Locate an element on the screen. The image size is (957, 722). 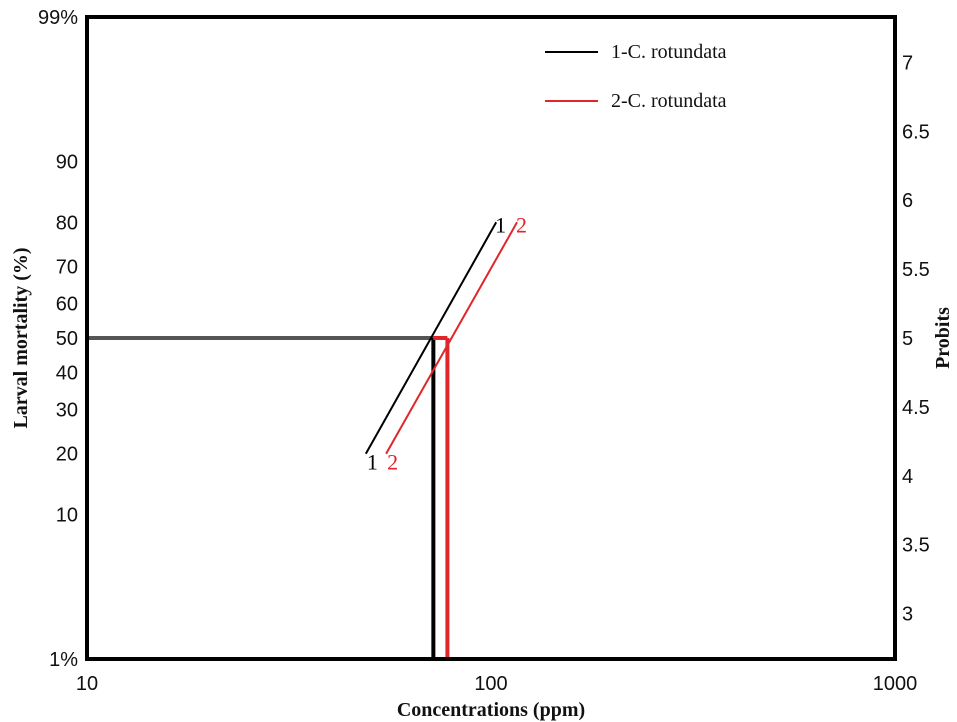
legend-label-2: 2-C. rotundata is located at coordinates (669, 101).